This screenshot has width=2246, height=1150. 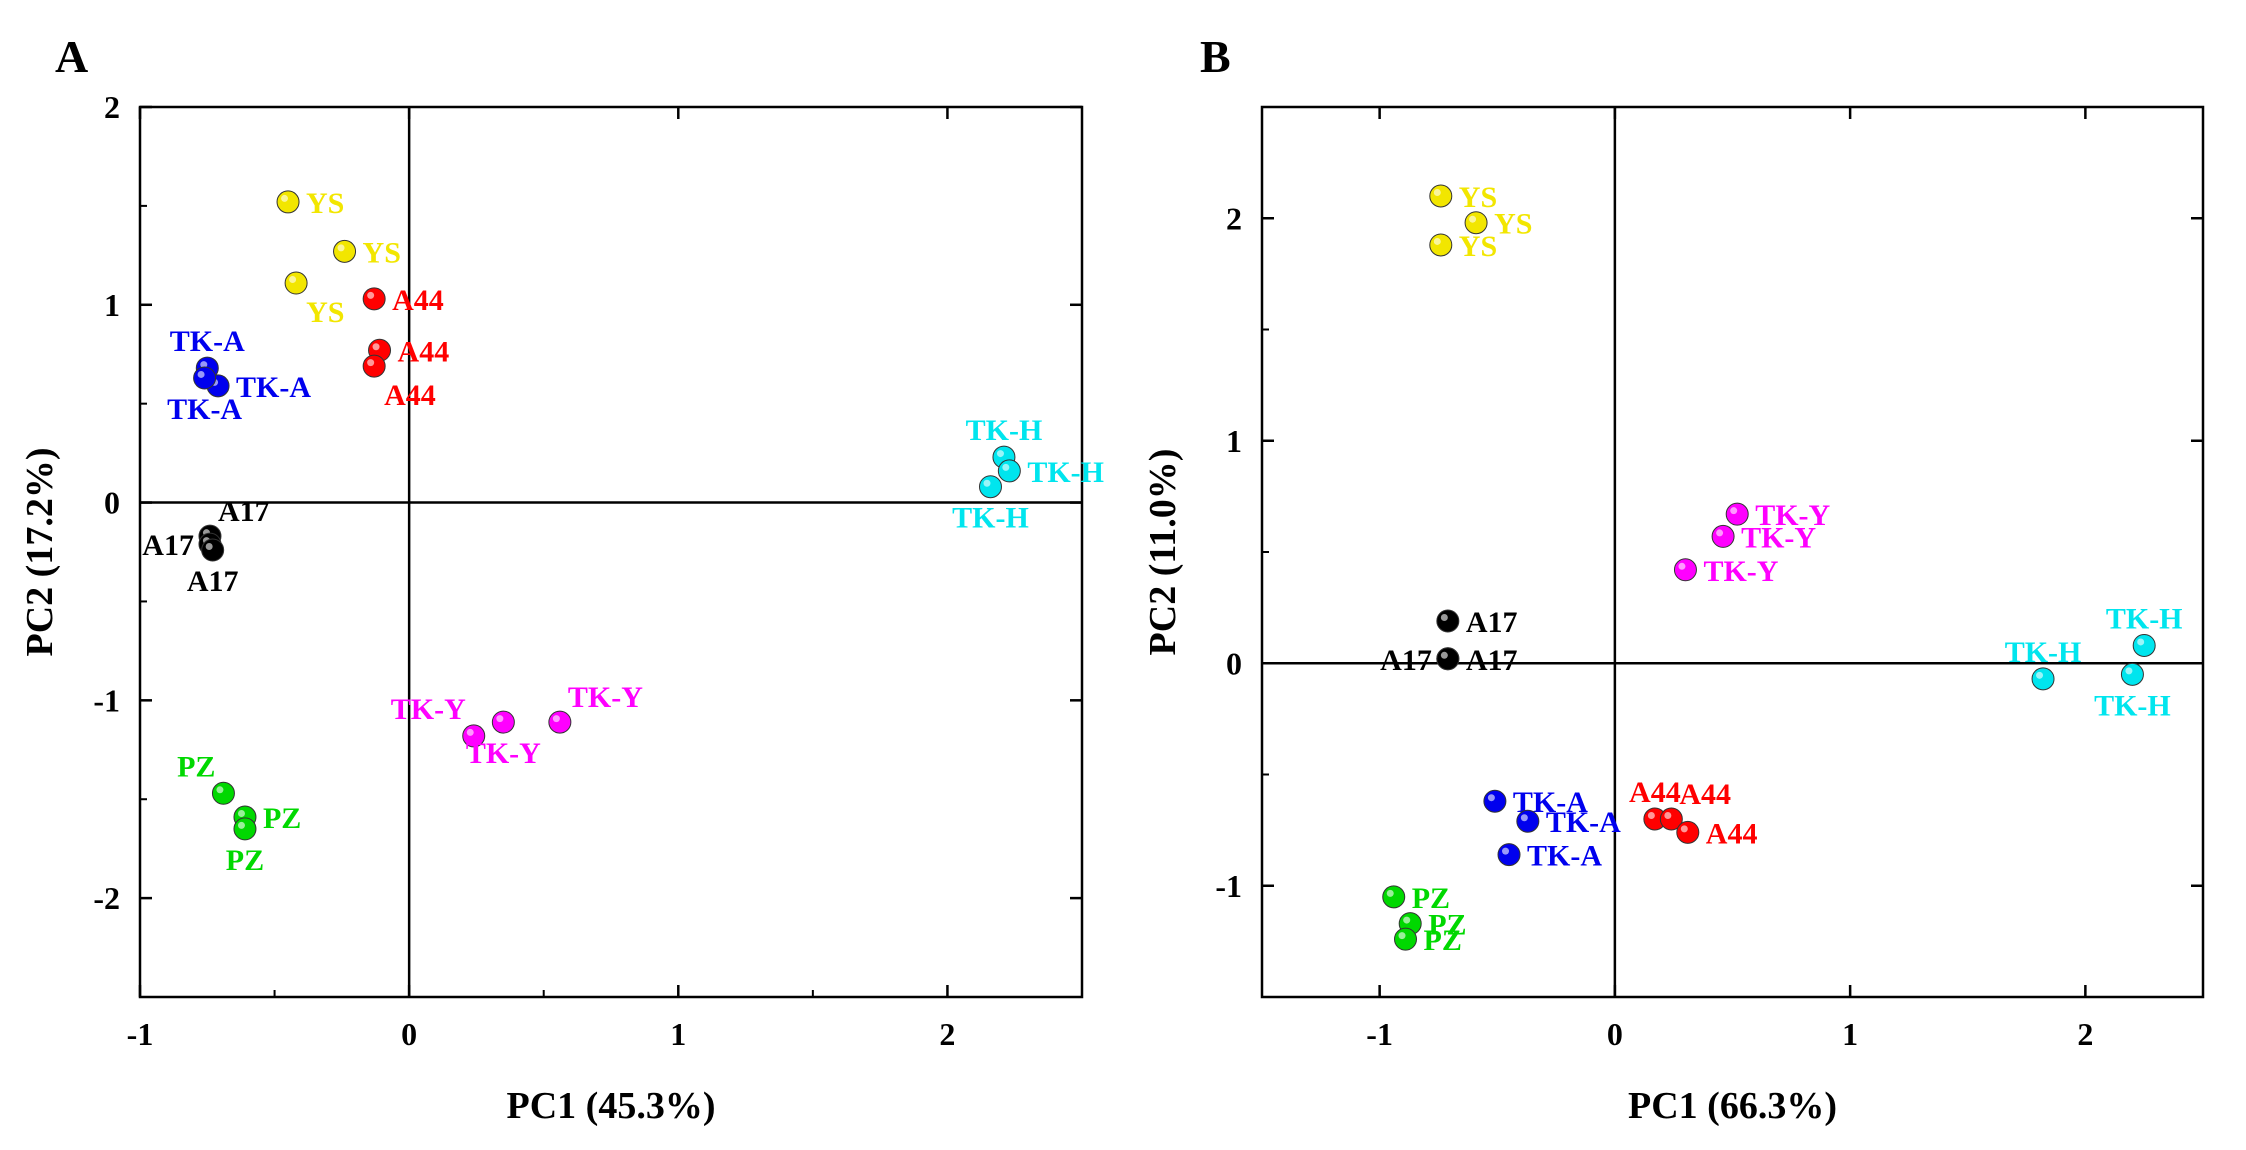 I want to click on y-tick-label: -1, so click(x=106, y=700).